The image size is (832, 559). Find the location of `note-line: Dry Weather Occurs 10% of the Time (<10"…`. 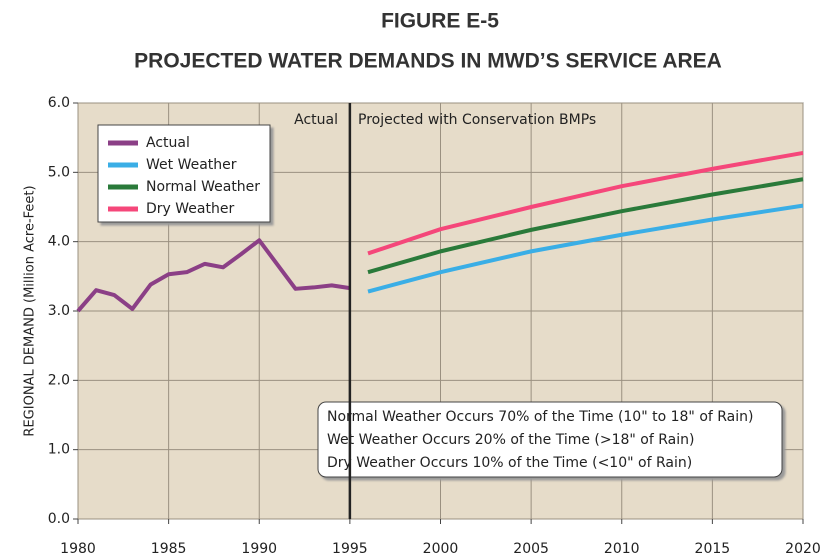

note-line: Dry Weather Occurs 10% of the Time (<10"… is located at coordinates (509, 463).